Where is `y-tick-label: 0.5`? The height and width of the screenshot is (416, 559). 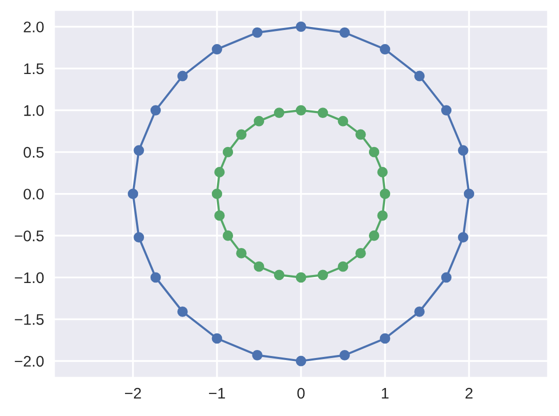 y-tick-label: 0.5 is located at coordinates (34, 152).